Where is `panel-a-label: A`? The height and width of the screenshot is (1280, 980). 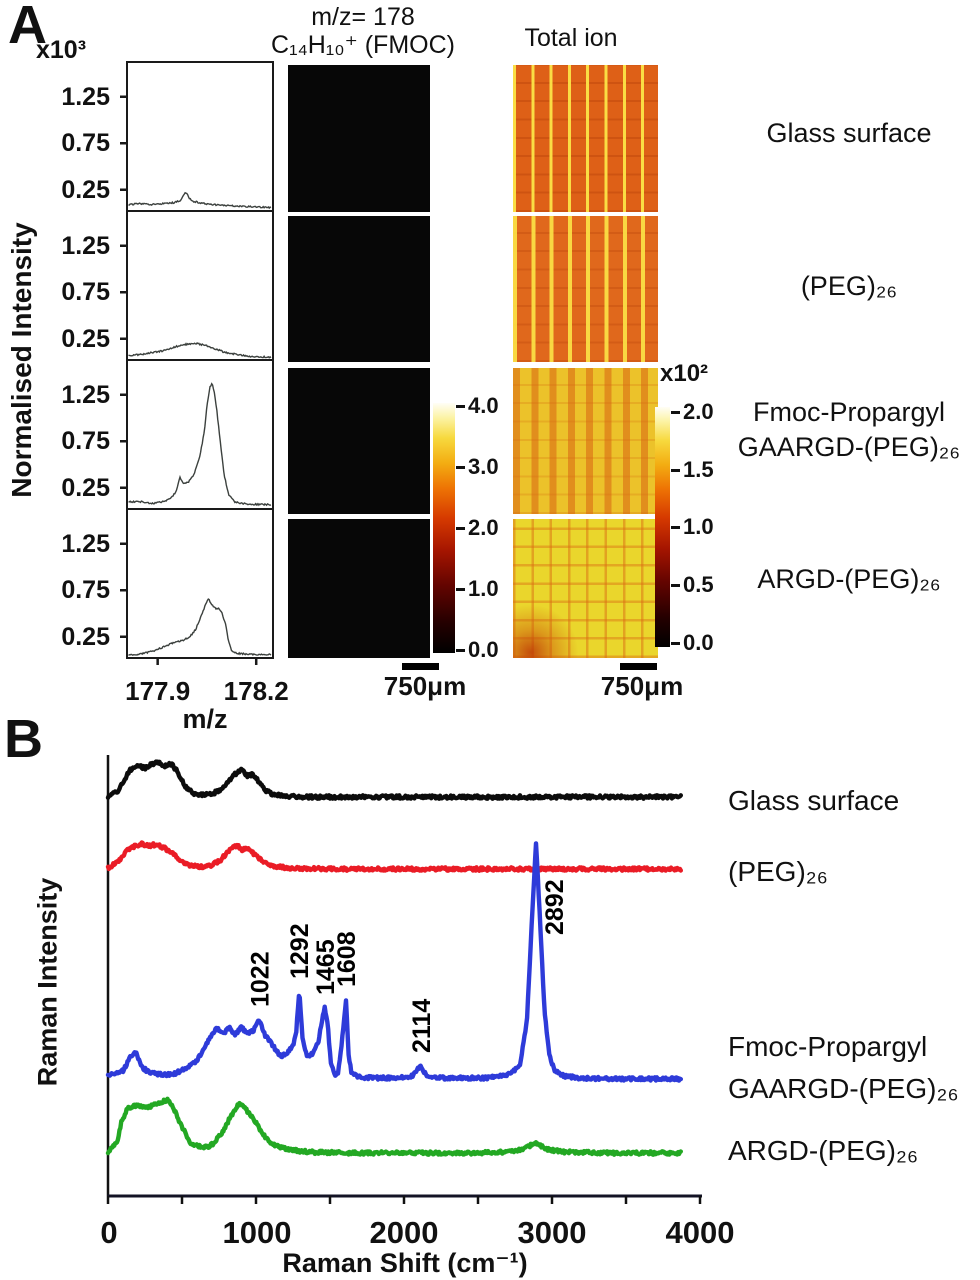
panel-a-label: A is located at coordinates (27, 27).